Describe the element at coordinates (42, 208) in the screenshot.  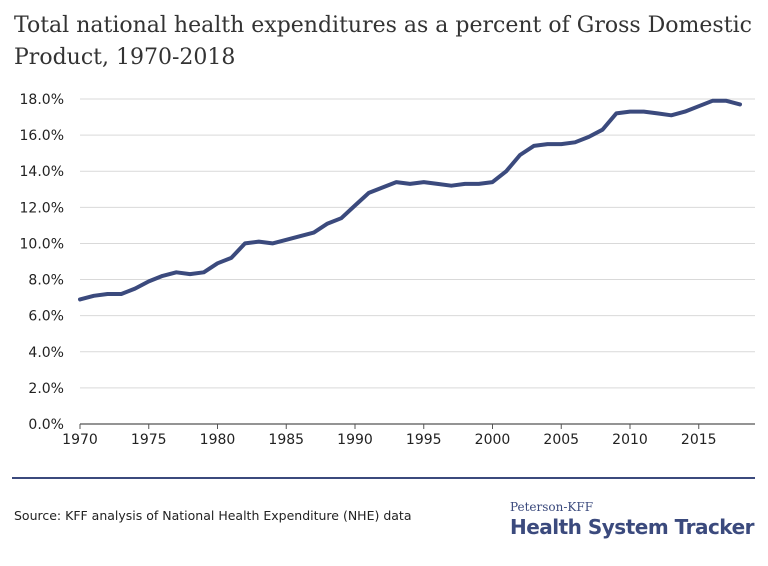
I see `y-tick-label: 12.0%` at that location.